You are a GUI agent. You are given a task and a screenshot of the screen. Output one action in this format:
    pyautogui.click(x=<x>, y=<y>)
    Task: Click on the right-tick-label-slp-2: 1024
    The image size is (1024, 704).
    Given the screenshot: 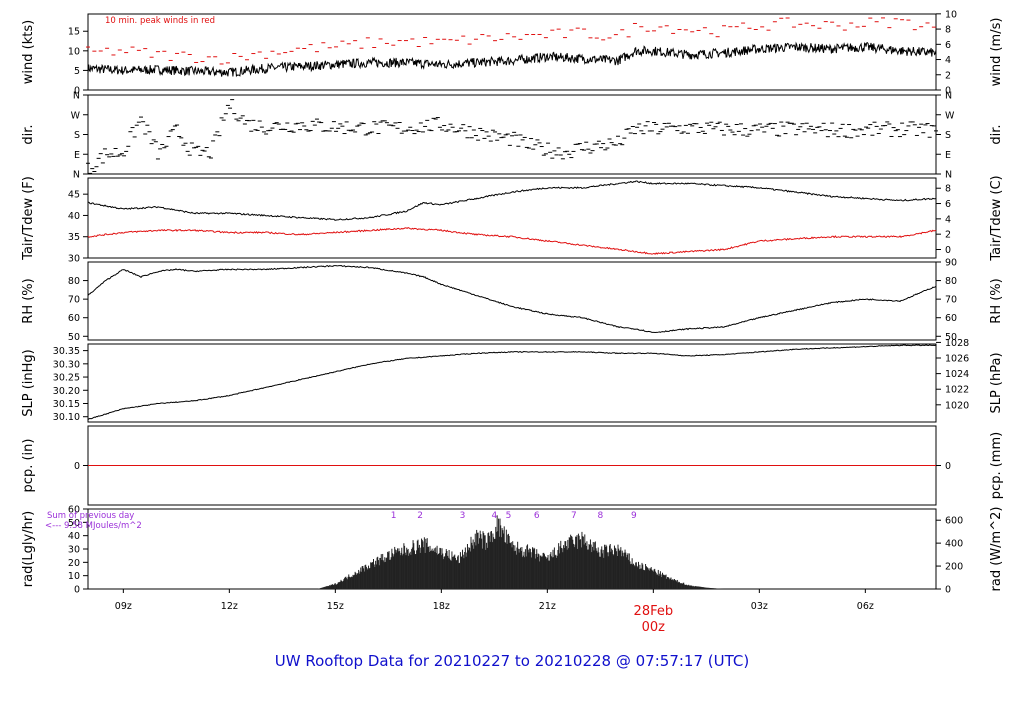 What is the action you would take?
    pyautogui.click(x=957, y=374)
    